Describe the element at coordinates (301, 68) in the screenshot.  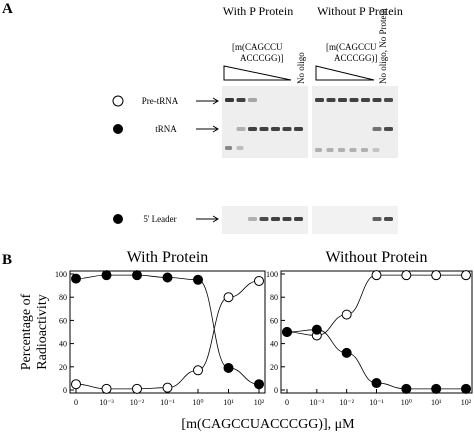
I see `lane-label: No oligo` at that location.